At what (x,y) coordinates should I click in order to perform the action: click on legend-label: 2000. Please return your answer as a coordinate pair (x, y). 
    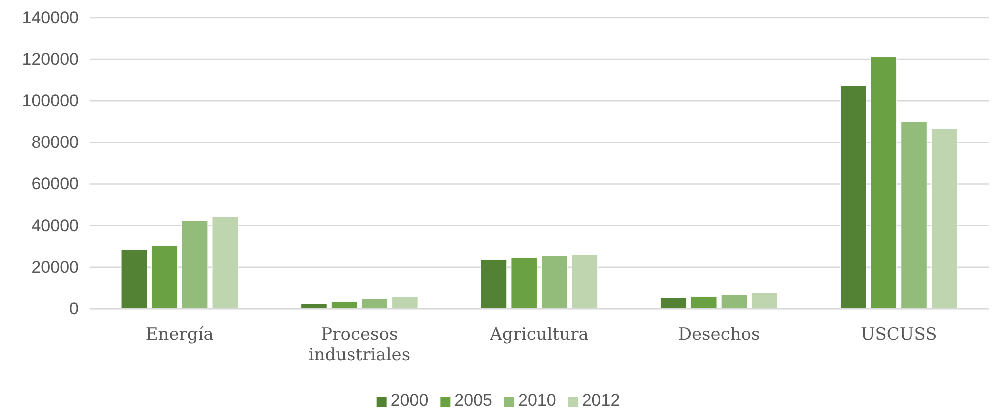
    Looking at the image, I should click on (409, 400).